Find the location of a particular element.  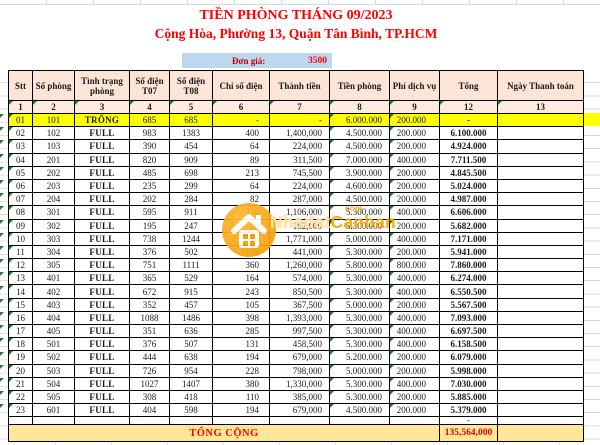

cell-rent: 4.500.000 is located at coordinates (360, 147).